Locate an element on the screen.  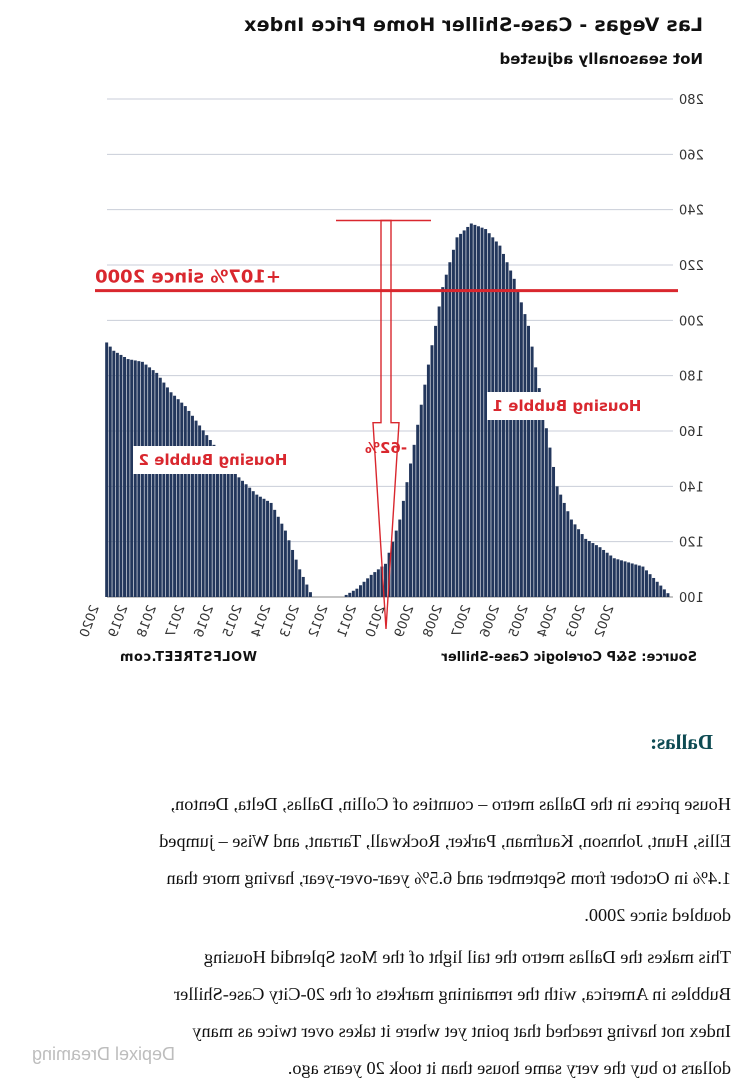
x-tick-label: 2020 is located at coordinates (89, 621).